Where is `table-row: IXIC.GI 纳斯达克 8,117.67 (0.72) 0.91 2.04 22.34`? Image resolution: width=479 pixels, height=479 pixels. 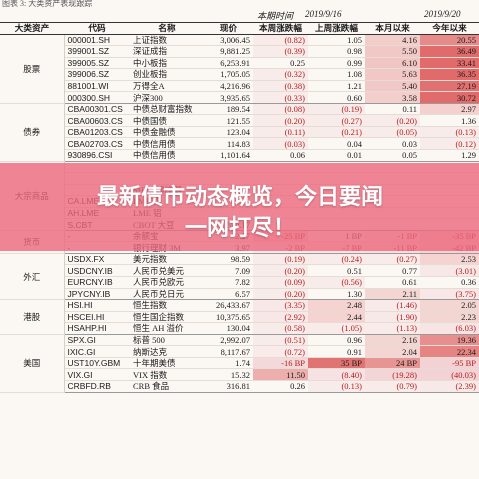 table-row: IXIC.GI 纳斯达克 8,117.67 (0.72) 0.91 2.04 22.34 is located at coordinates (239, 351).